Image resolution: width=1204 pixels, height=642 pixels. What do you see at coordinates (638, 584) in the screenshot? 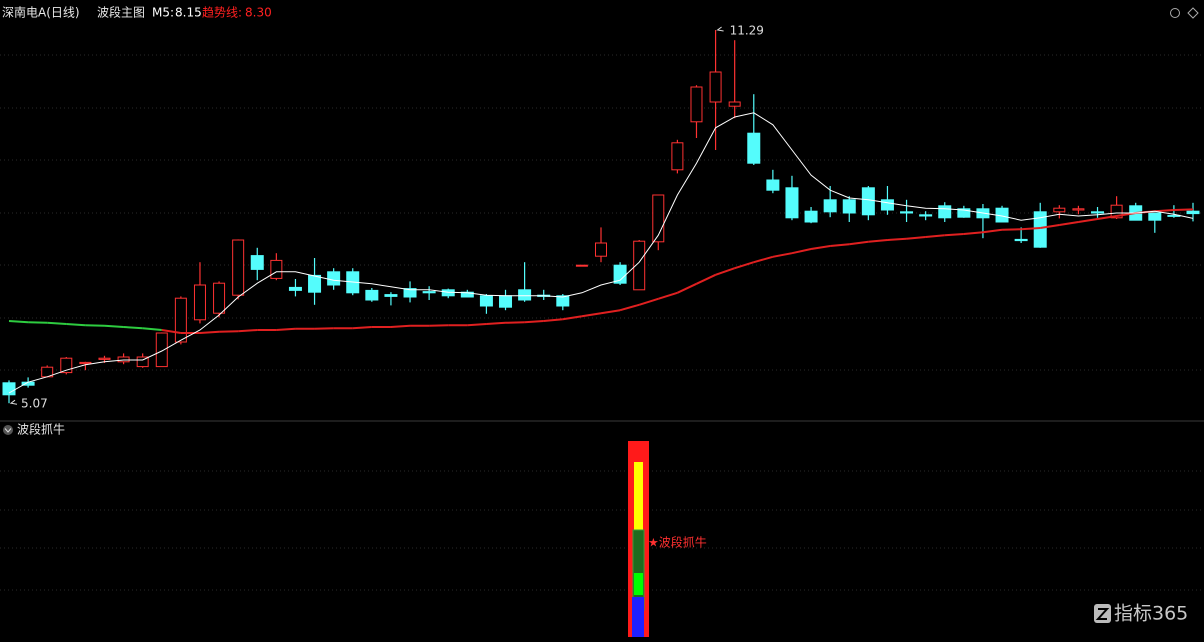
I see `signal-green` at bounding box center [638, 584].